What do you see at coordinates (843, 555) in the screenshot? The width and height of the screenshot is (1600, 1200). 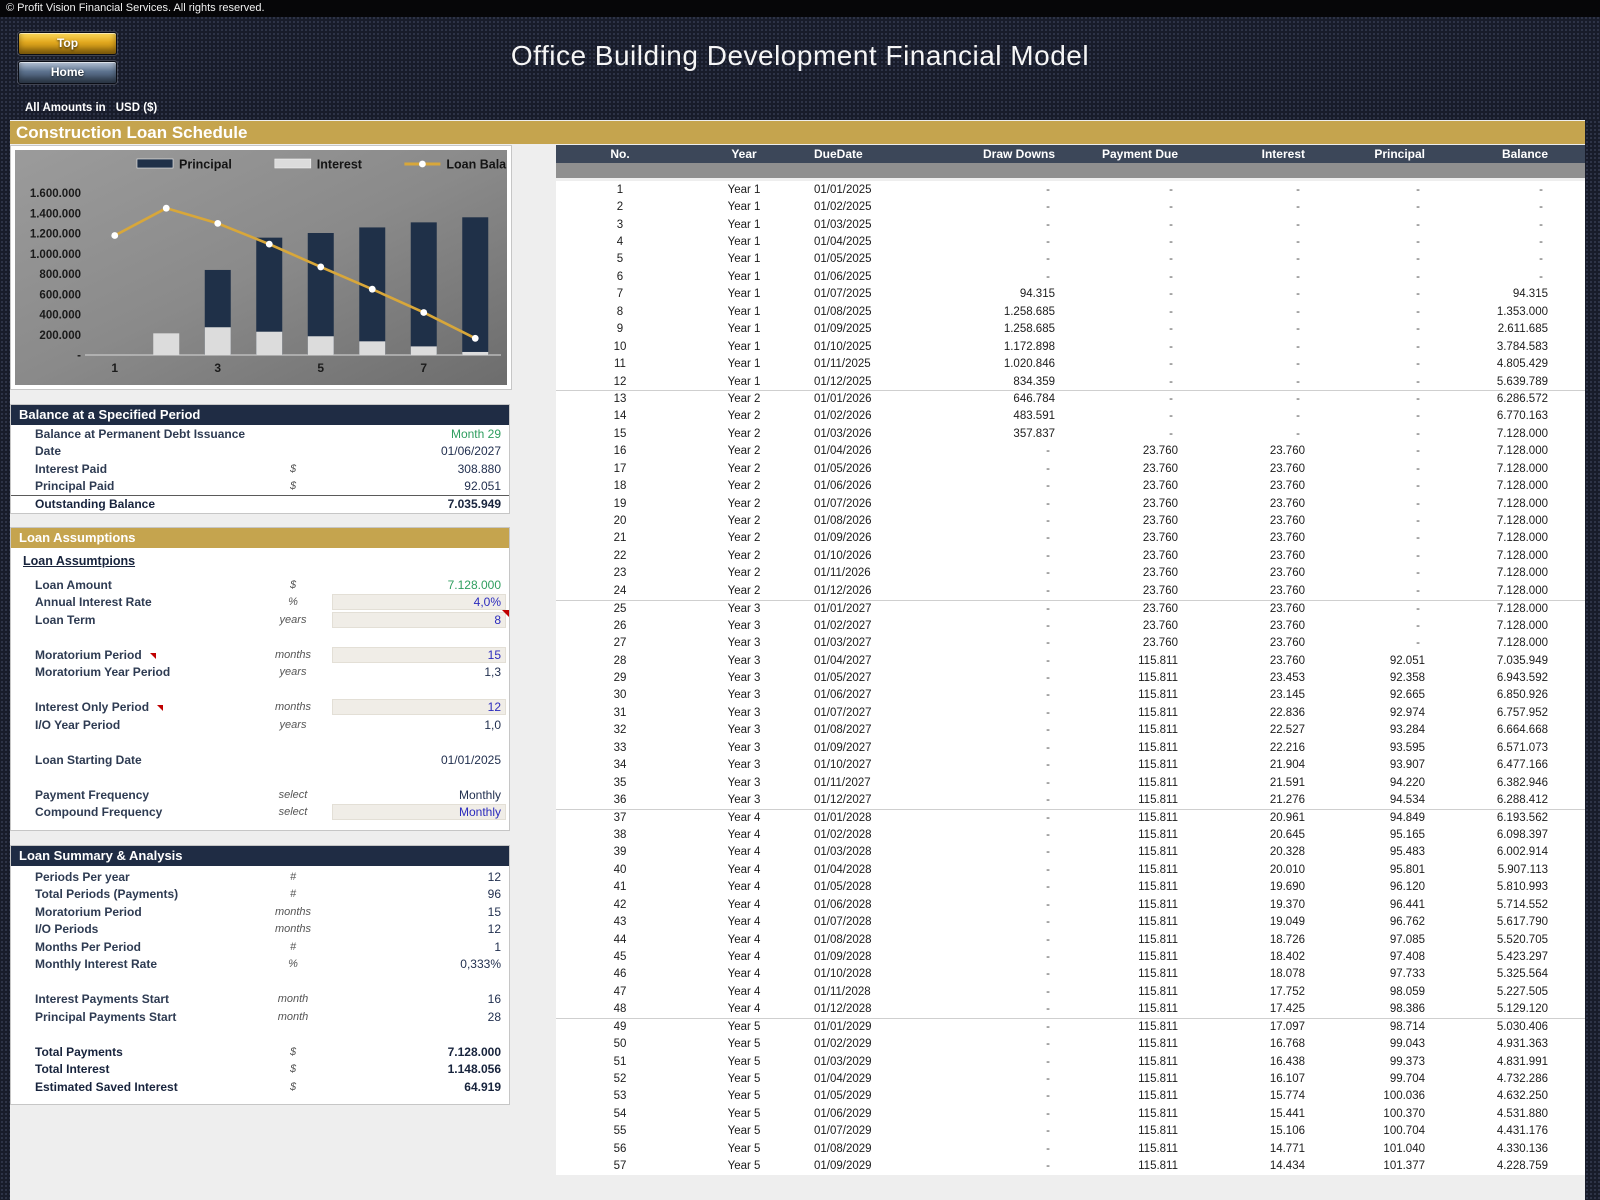 I see `cell-dd: 01/10/2026` at bounding box center [843, 555].